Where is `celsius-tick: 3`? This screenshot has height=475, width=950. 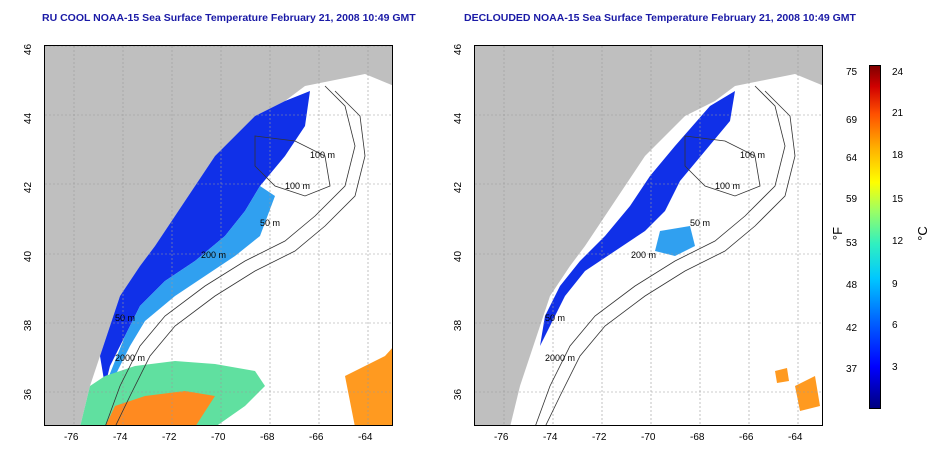 celsius-tick: 3 is located at coordinates (895, 367).